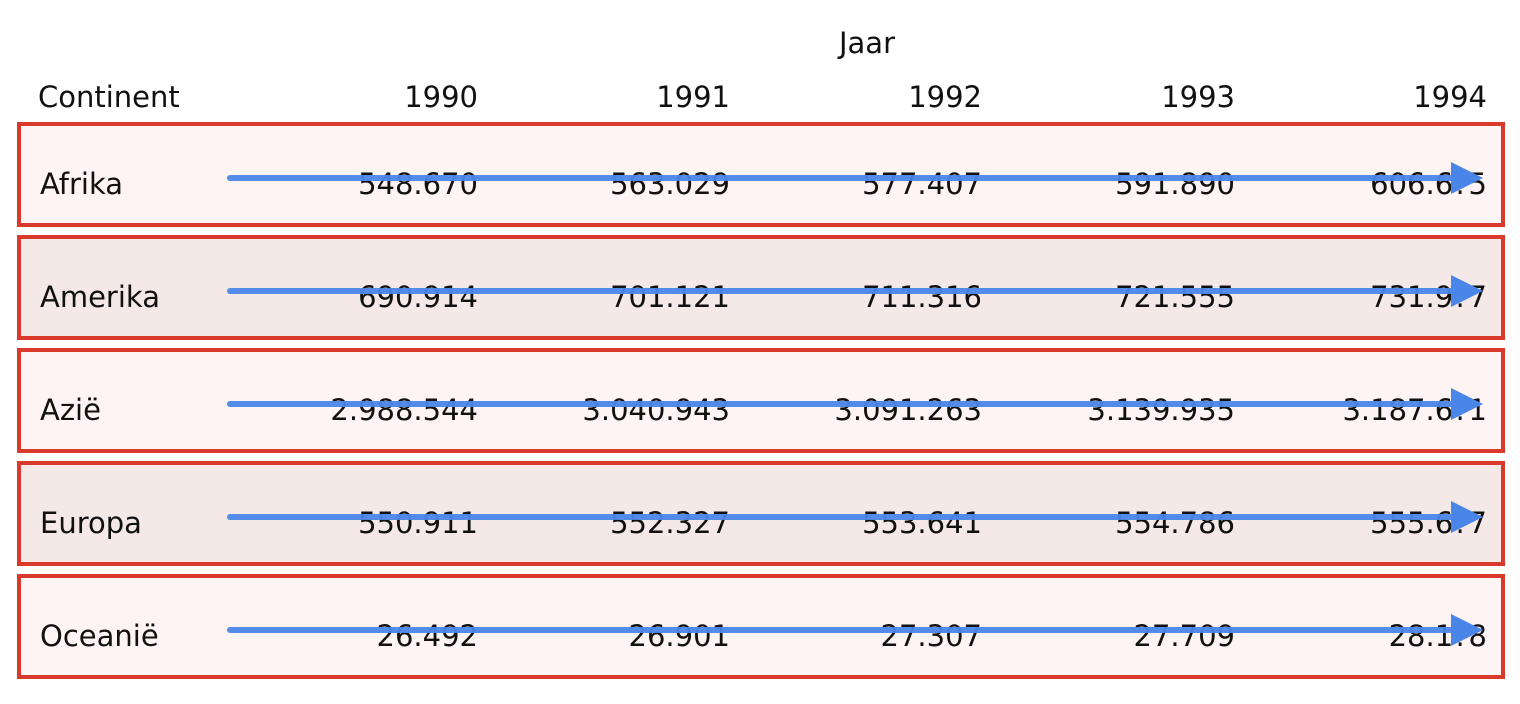 The width and height of the screenshot is (1520, 704). What do you see at coordinates (760, 43) in the screenshot?
I see `column-header-title: Jaar` at bounding box center [760, 43].